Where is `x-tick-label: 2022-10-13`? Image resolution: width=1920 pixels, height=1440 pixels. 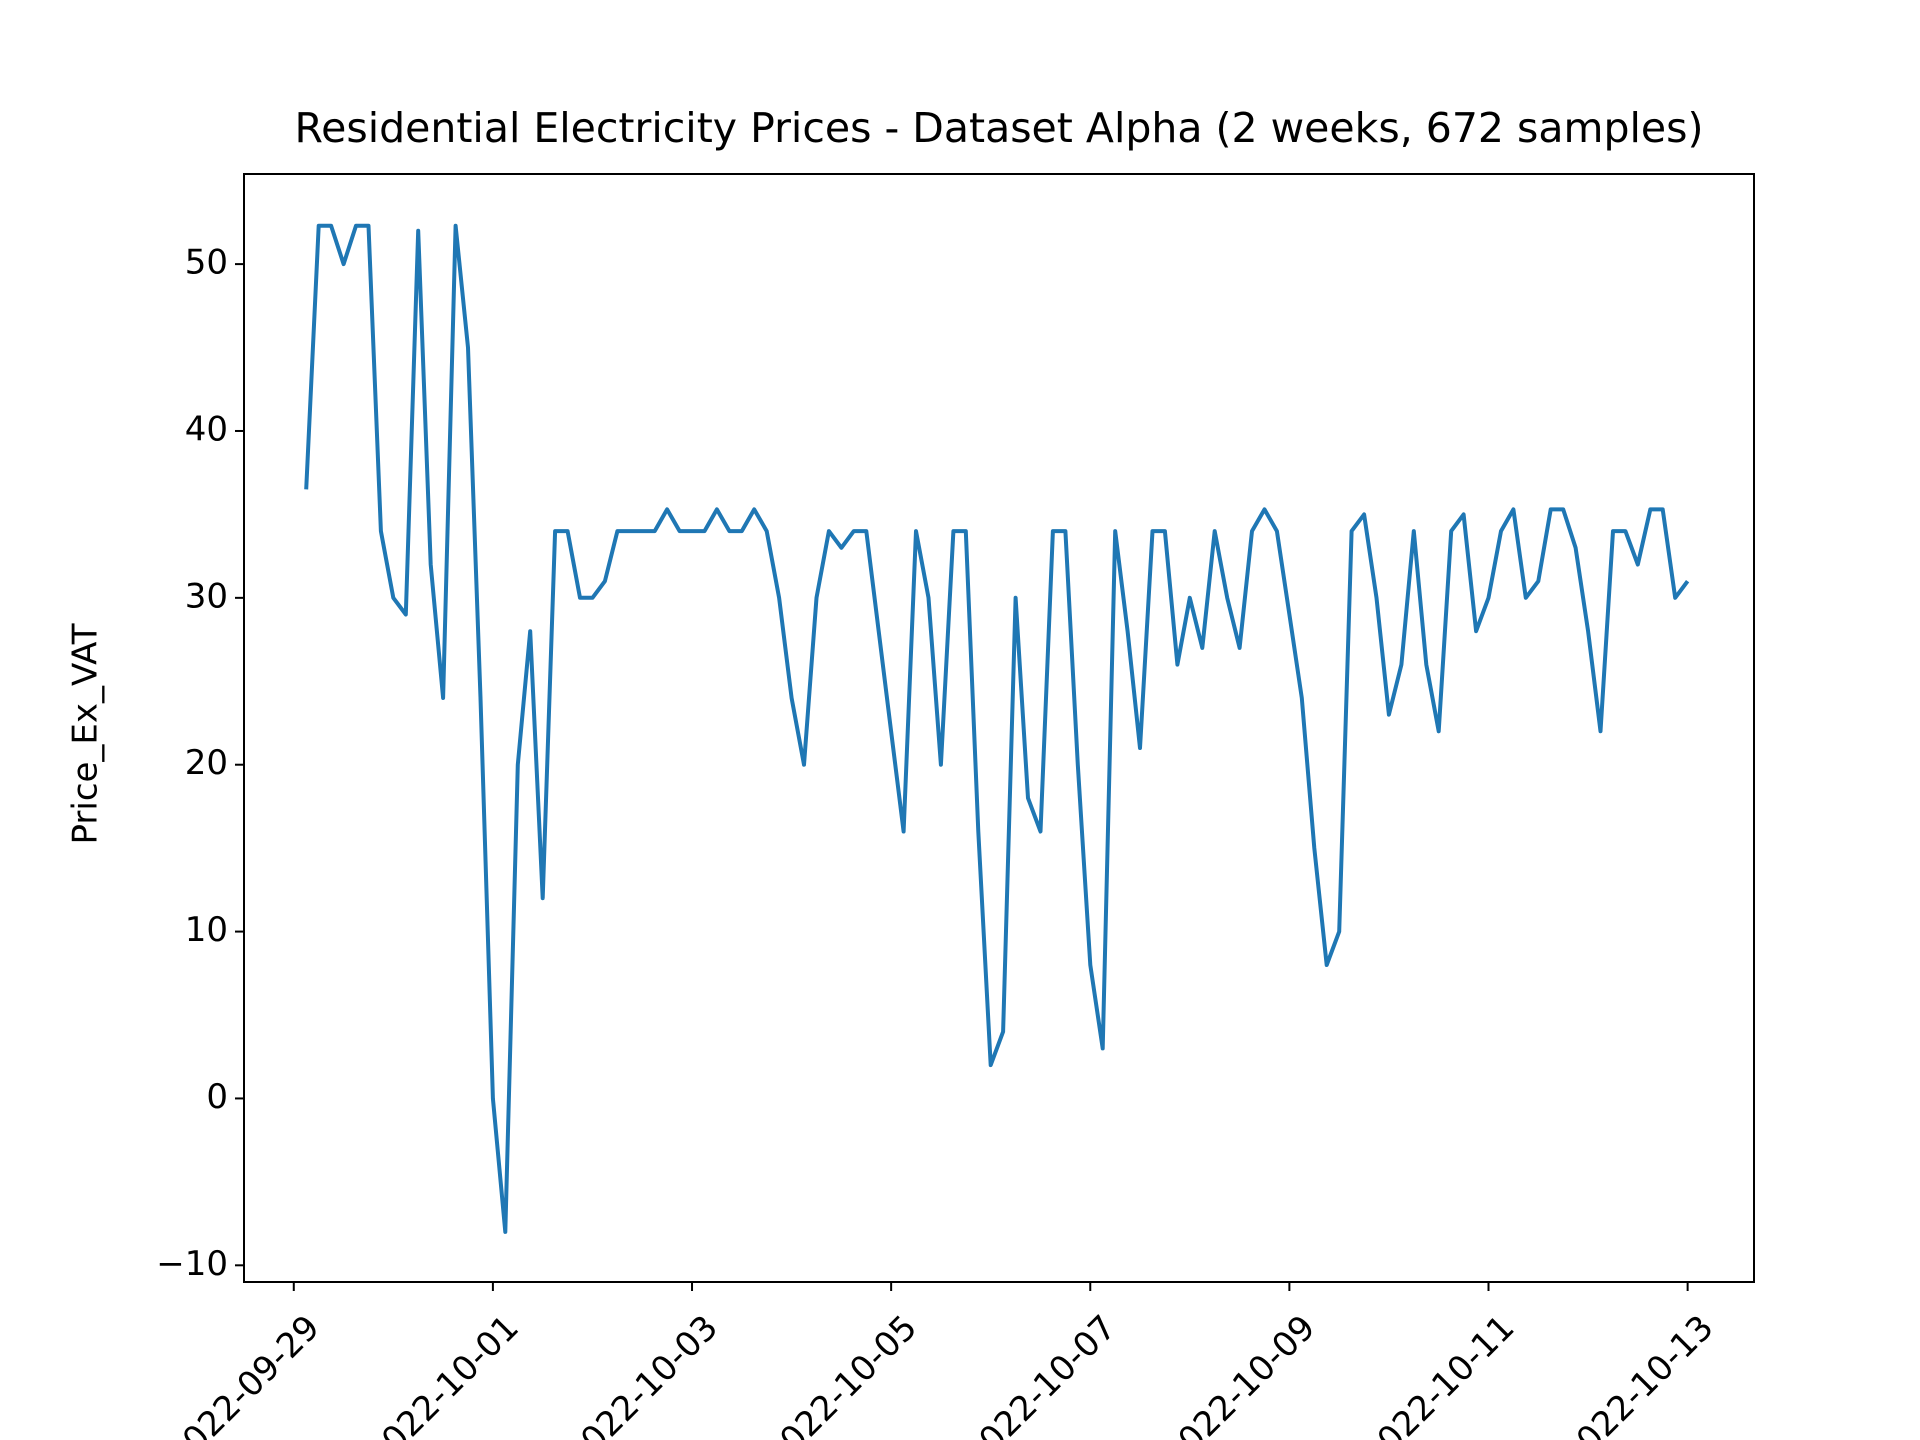 x-tick-label: 2022-10-13 is located at coordinates (1638, 1374).